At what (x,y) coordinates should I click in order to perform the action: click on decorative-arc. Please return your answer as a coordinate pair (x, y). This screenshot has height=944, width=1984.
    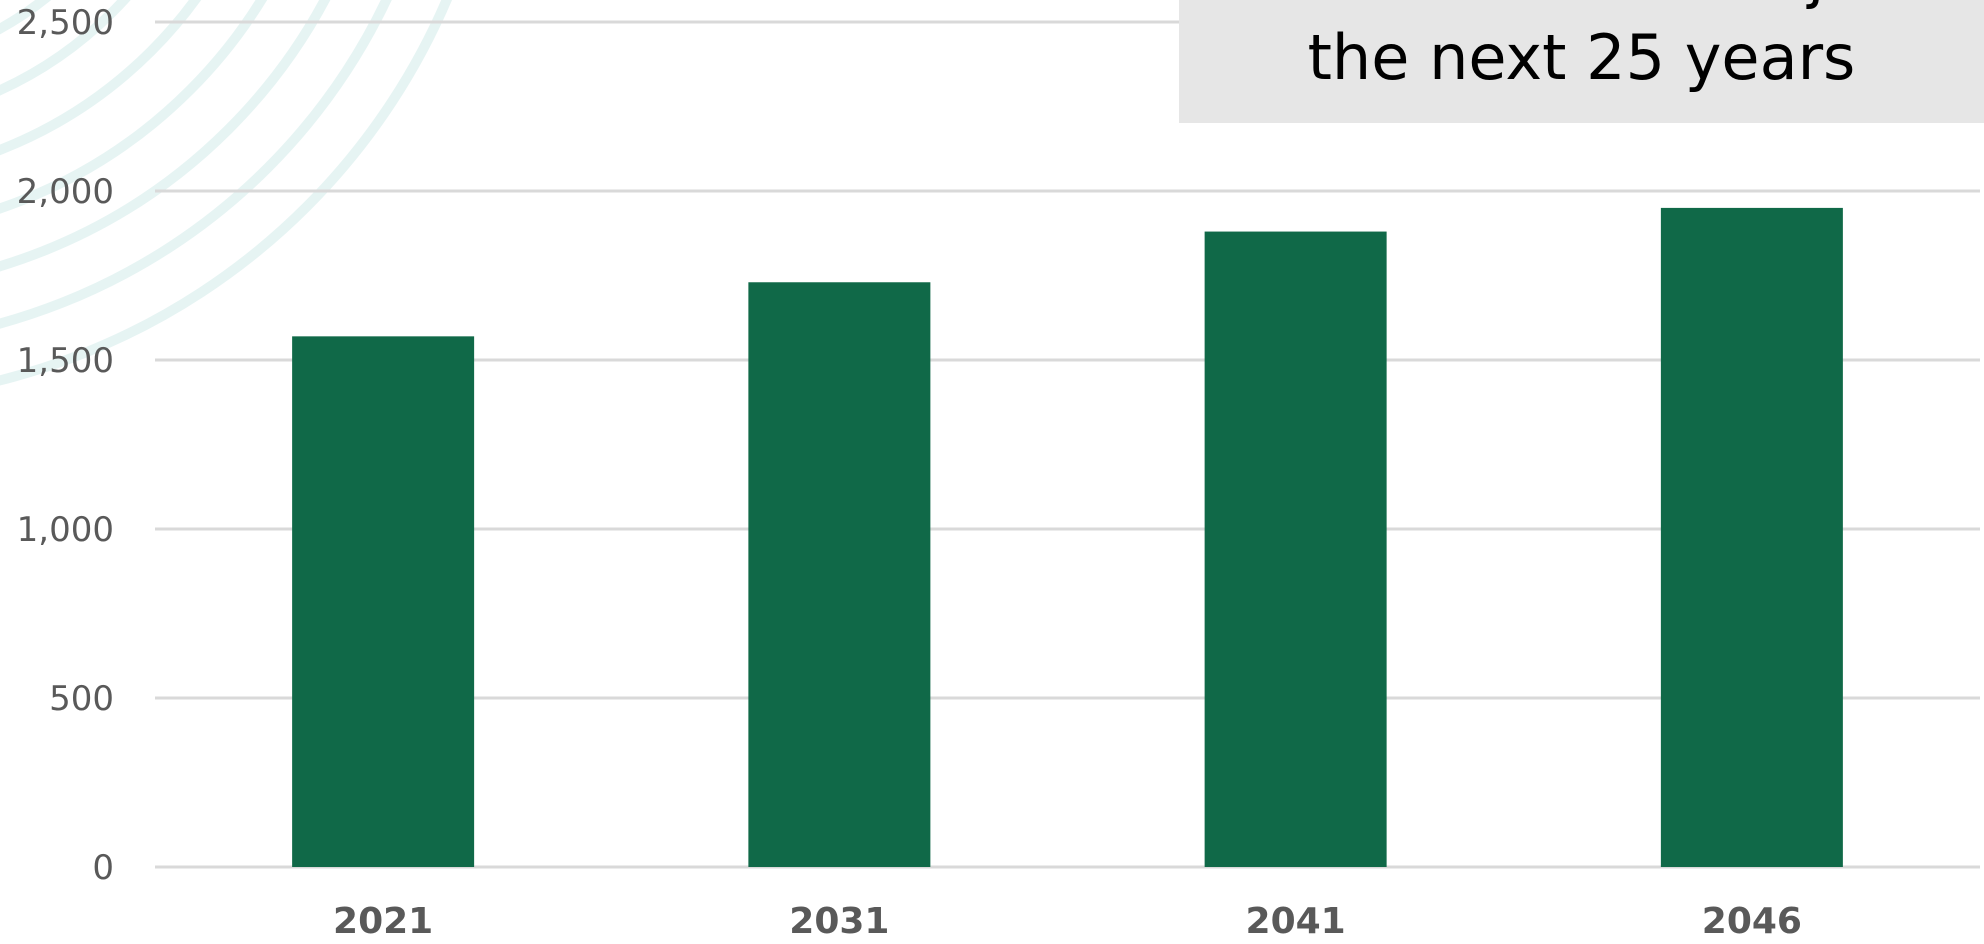
    Looking at the image, I should click on (165, 136).